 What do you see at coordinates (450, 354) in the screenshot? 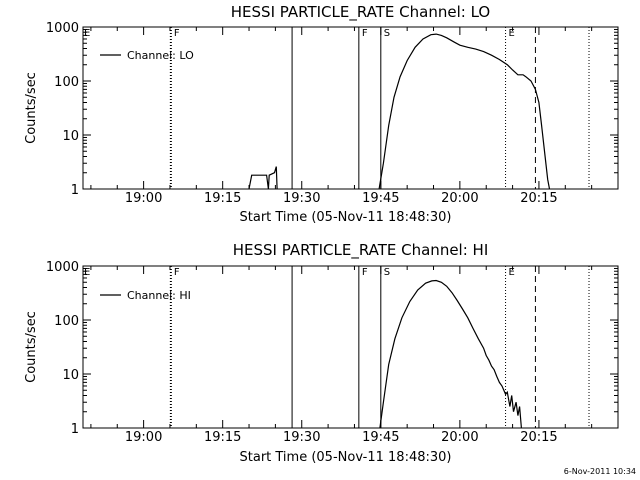
I see `series-line-channel-hi` at bounding box center [450, 354].